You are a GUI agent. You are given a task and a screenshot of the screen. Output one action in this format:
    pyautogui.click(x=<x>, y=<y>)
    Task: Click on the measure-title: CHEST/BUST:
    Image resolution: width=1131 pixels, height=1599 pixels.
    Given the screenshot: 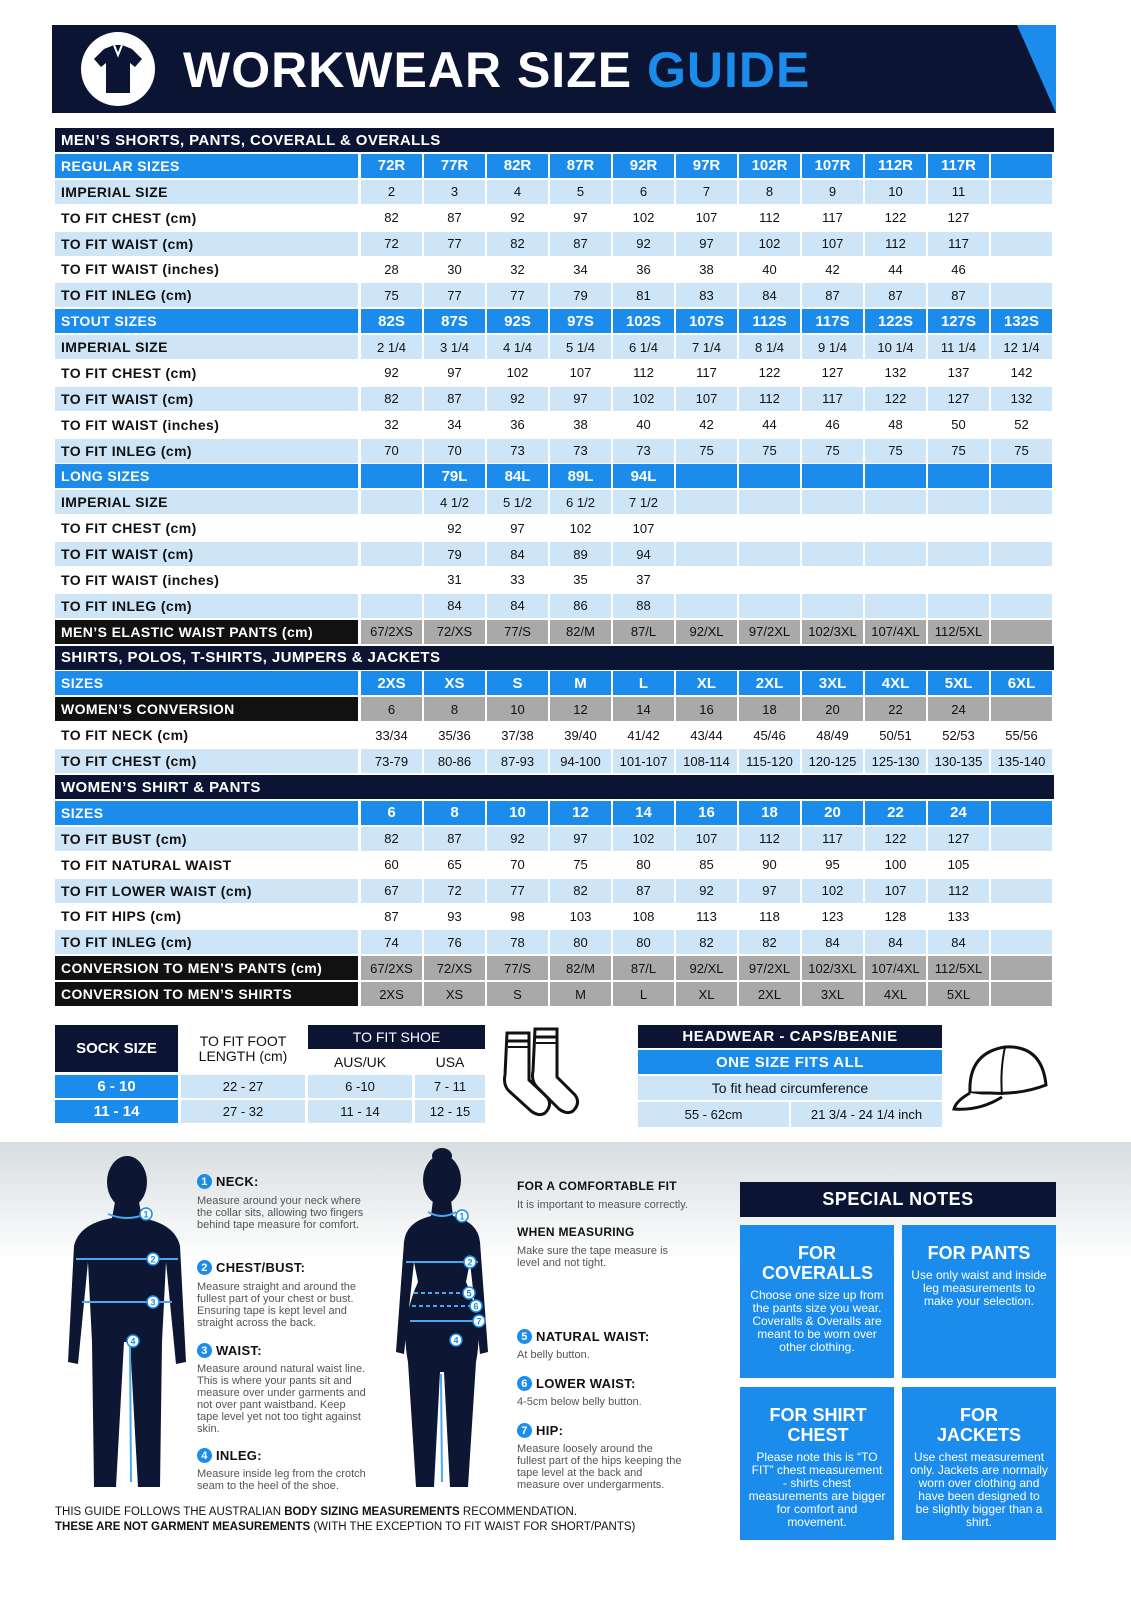 What is the action you would take?
    pyautogui.click(x=261, y=1267)
    